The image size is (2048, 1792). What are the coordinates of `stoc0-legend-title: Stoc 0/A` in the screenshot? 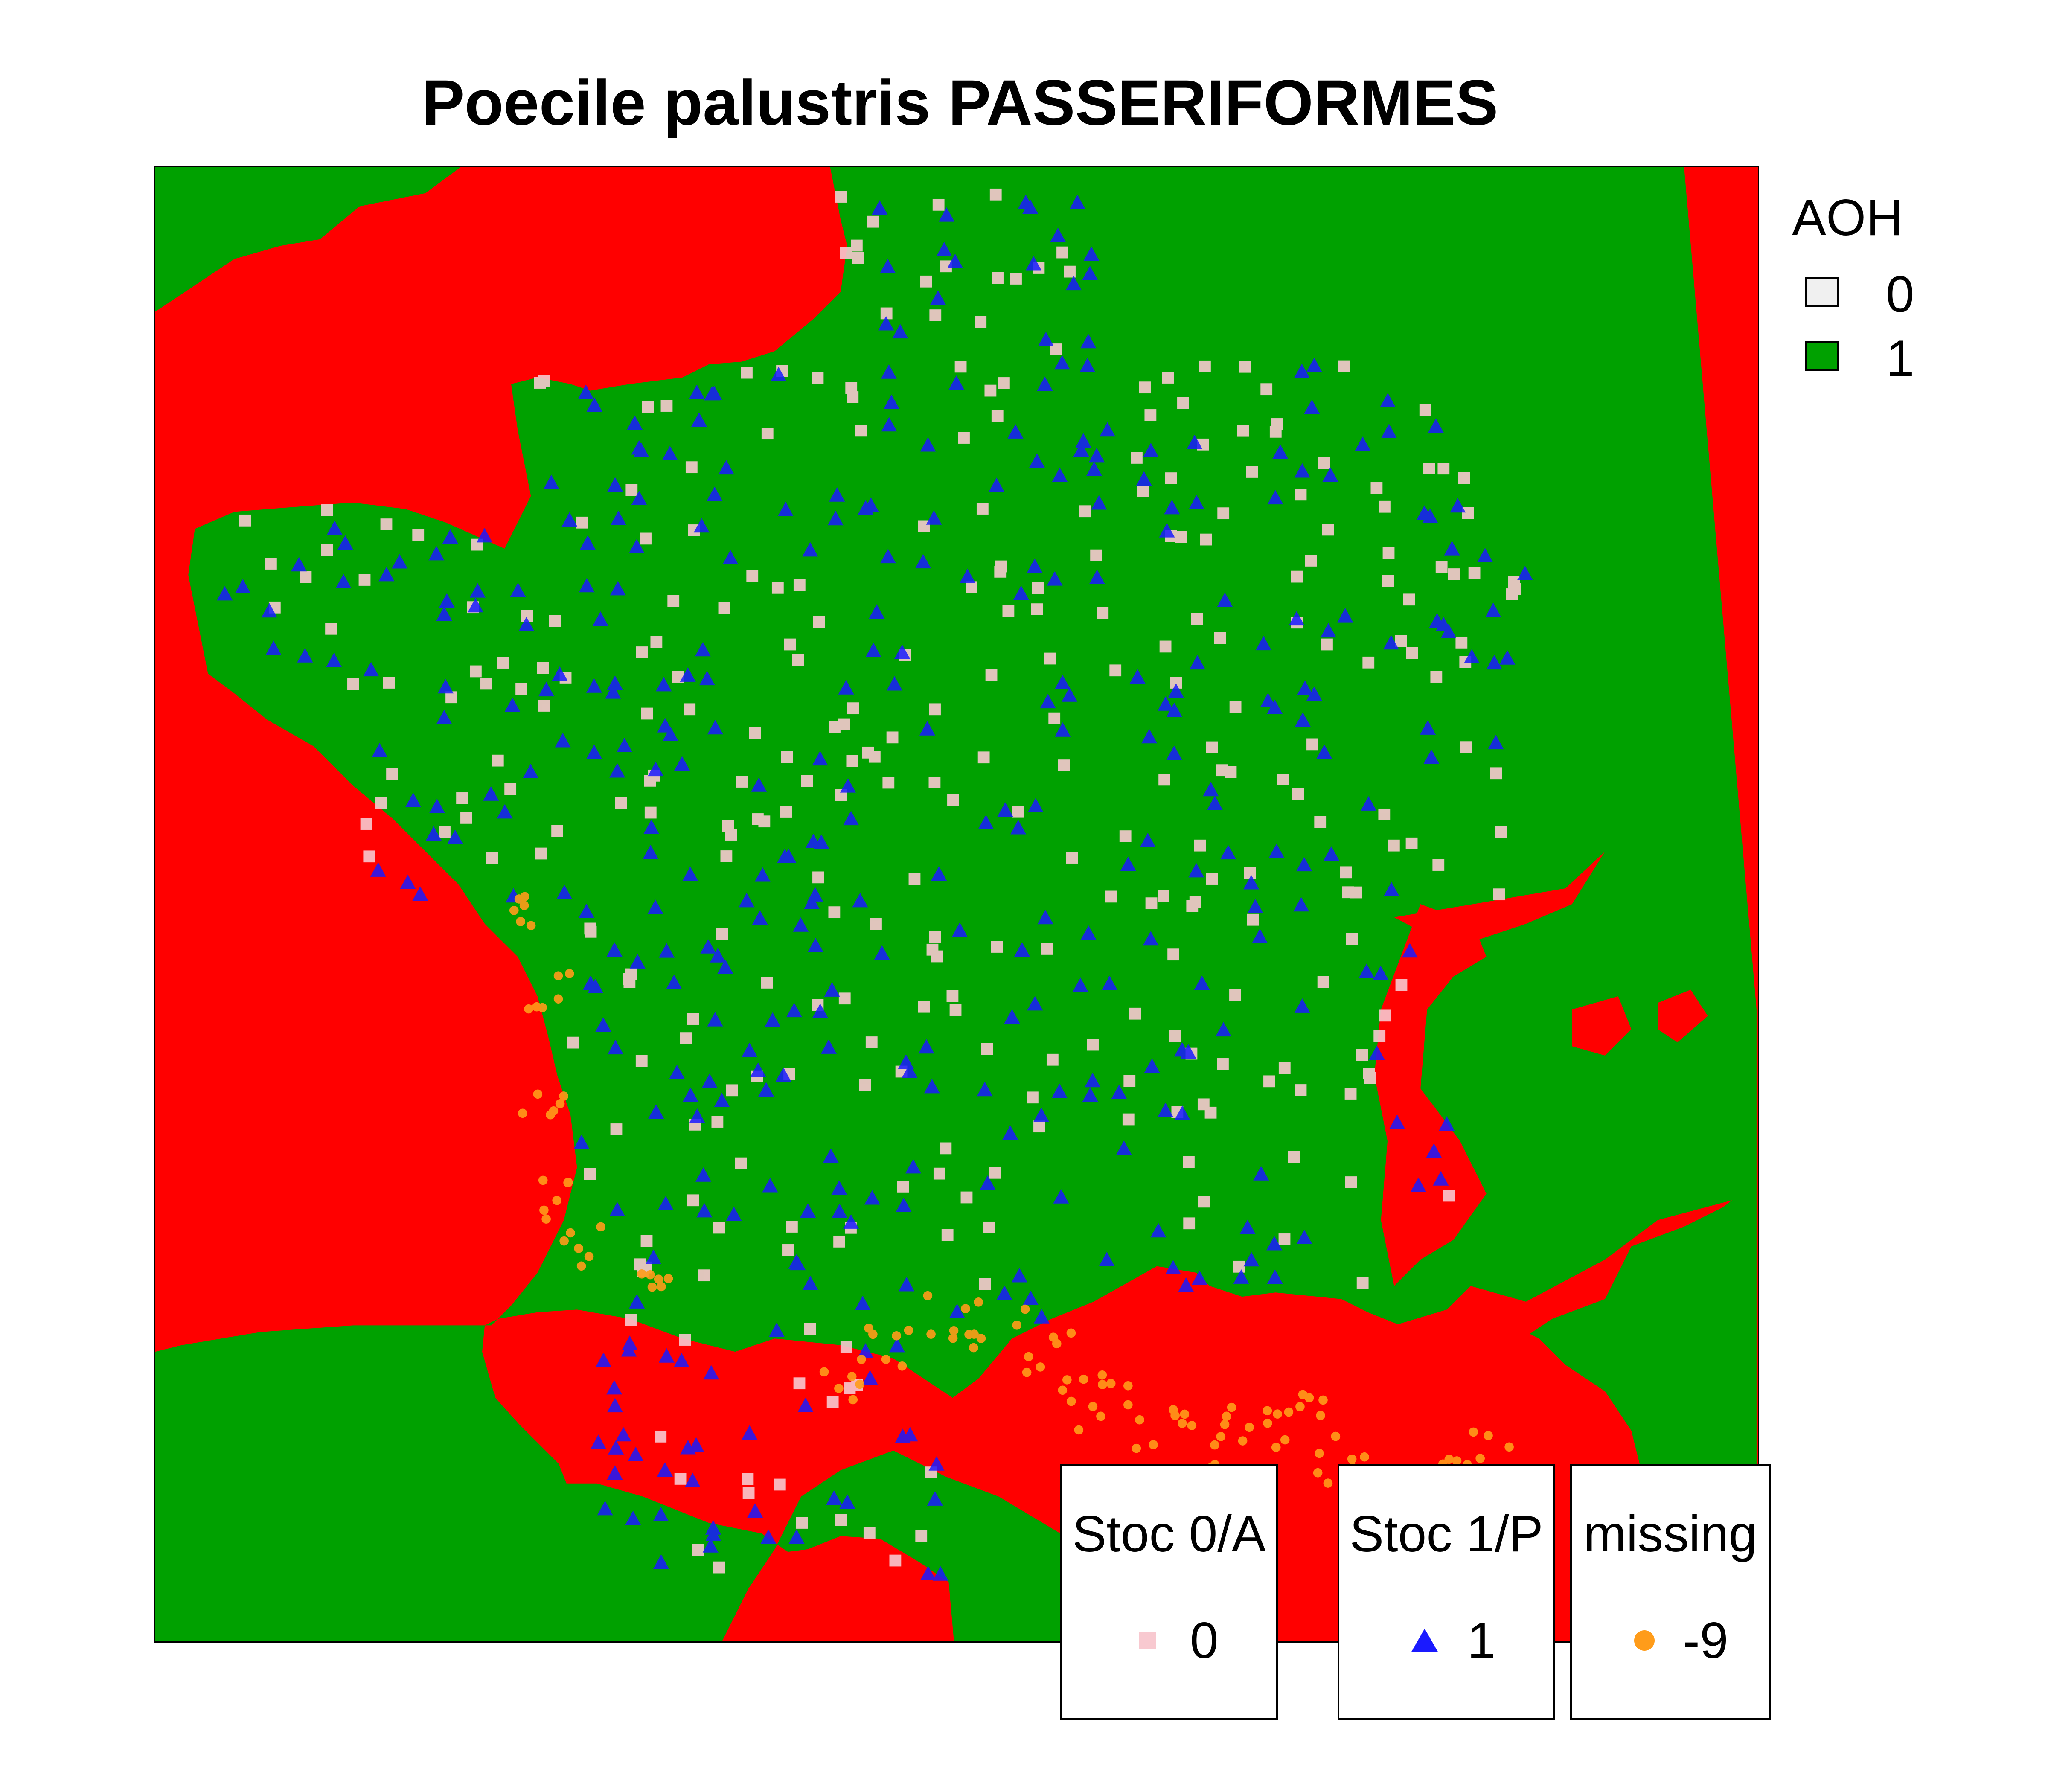 It's located at (1169, 1533).